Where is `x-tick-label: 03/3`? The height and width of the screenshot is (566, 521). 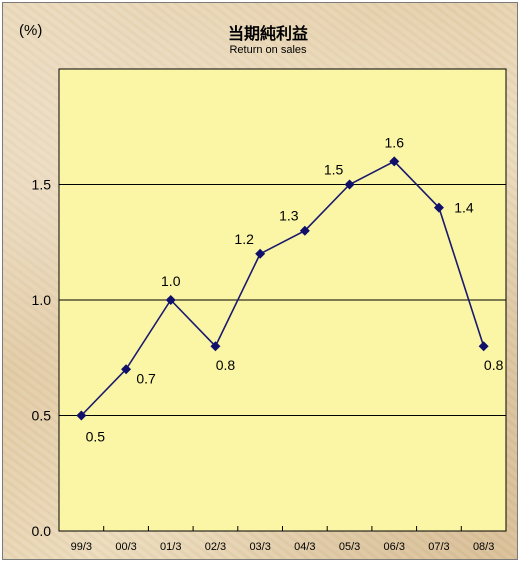 x-tick-label: 03/3 is located at coordinates (259, 547).